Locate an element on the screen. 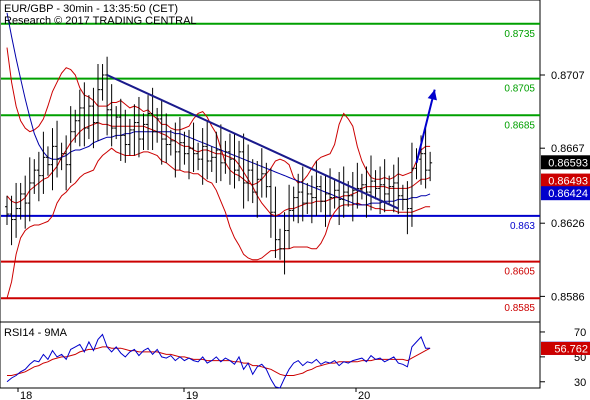  time-tick-label: 19 is located at coordinates (192, 395).